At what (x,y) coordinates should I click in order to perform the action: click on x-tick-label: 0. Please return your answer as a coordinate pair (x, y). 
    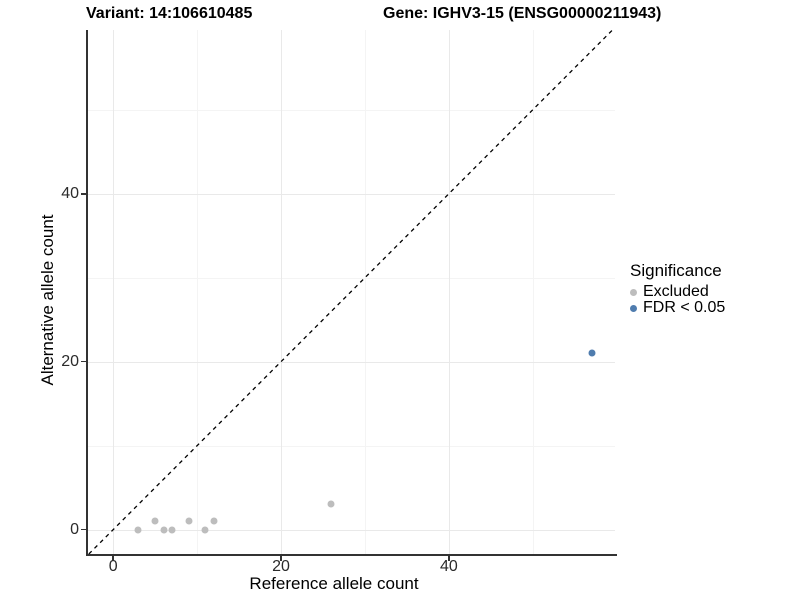
    Looking at the image, I should click on (113, 566).